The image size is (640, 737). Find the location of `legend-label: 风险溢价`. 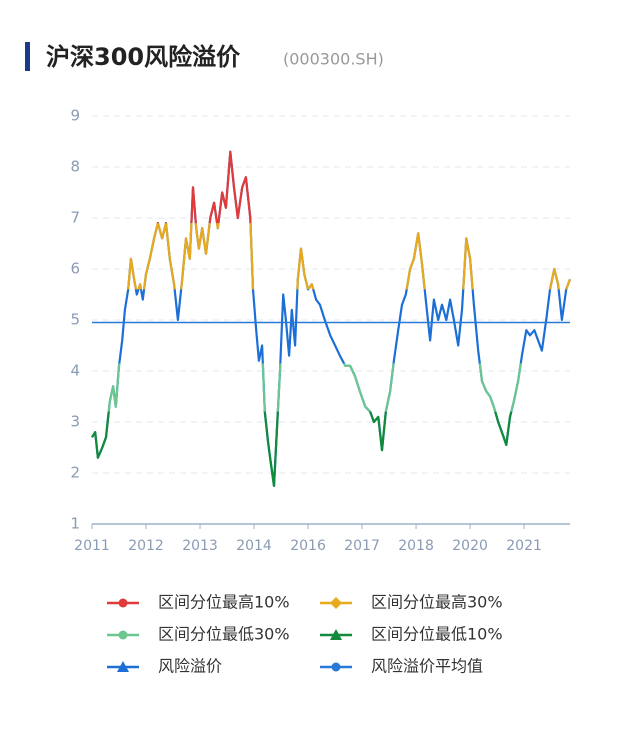

legend-label: 风险溢价 is located at coordinates (190, 666).